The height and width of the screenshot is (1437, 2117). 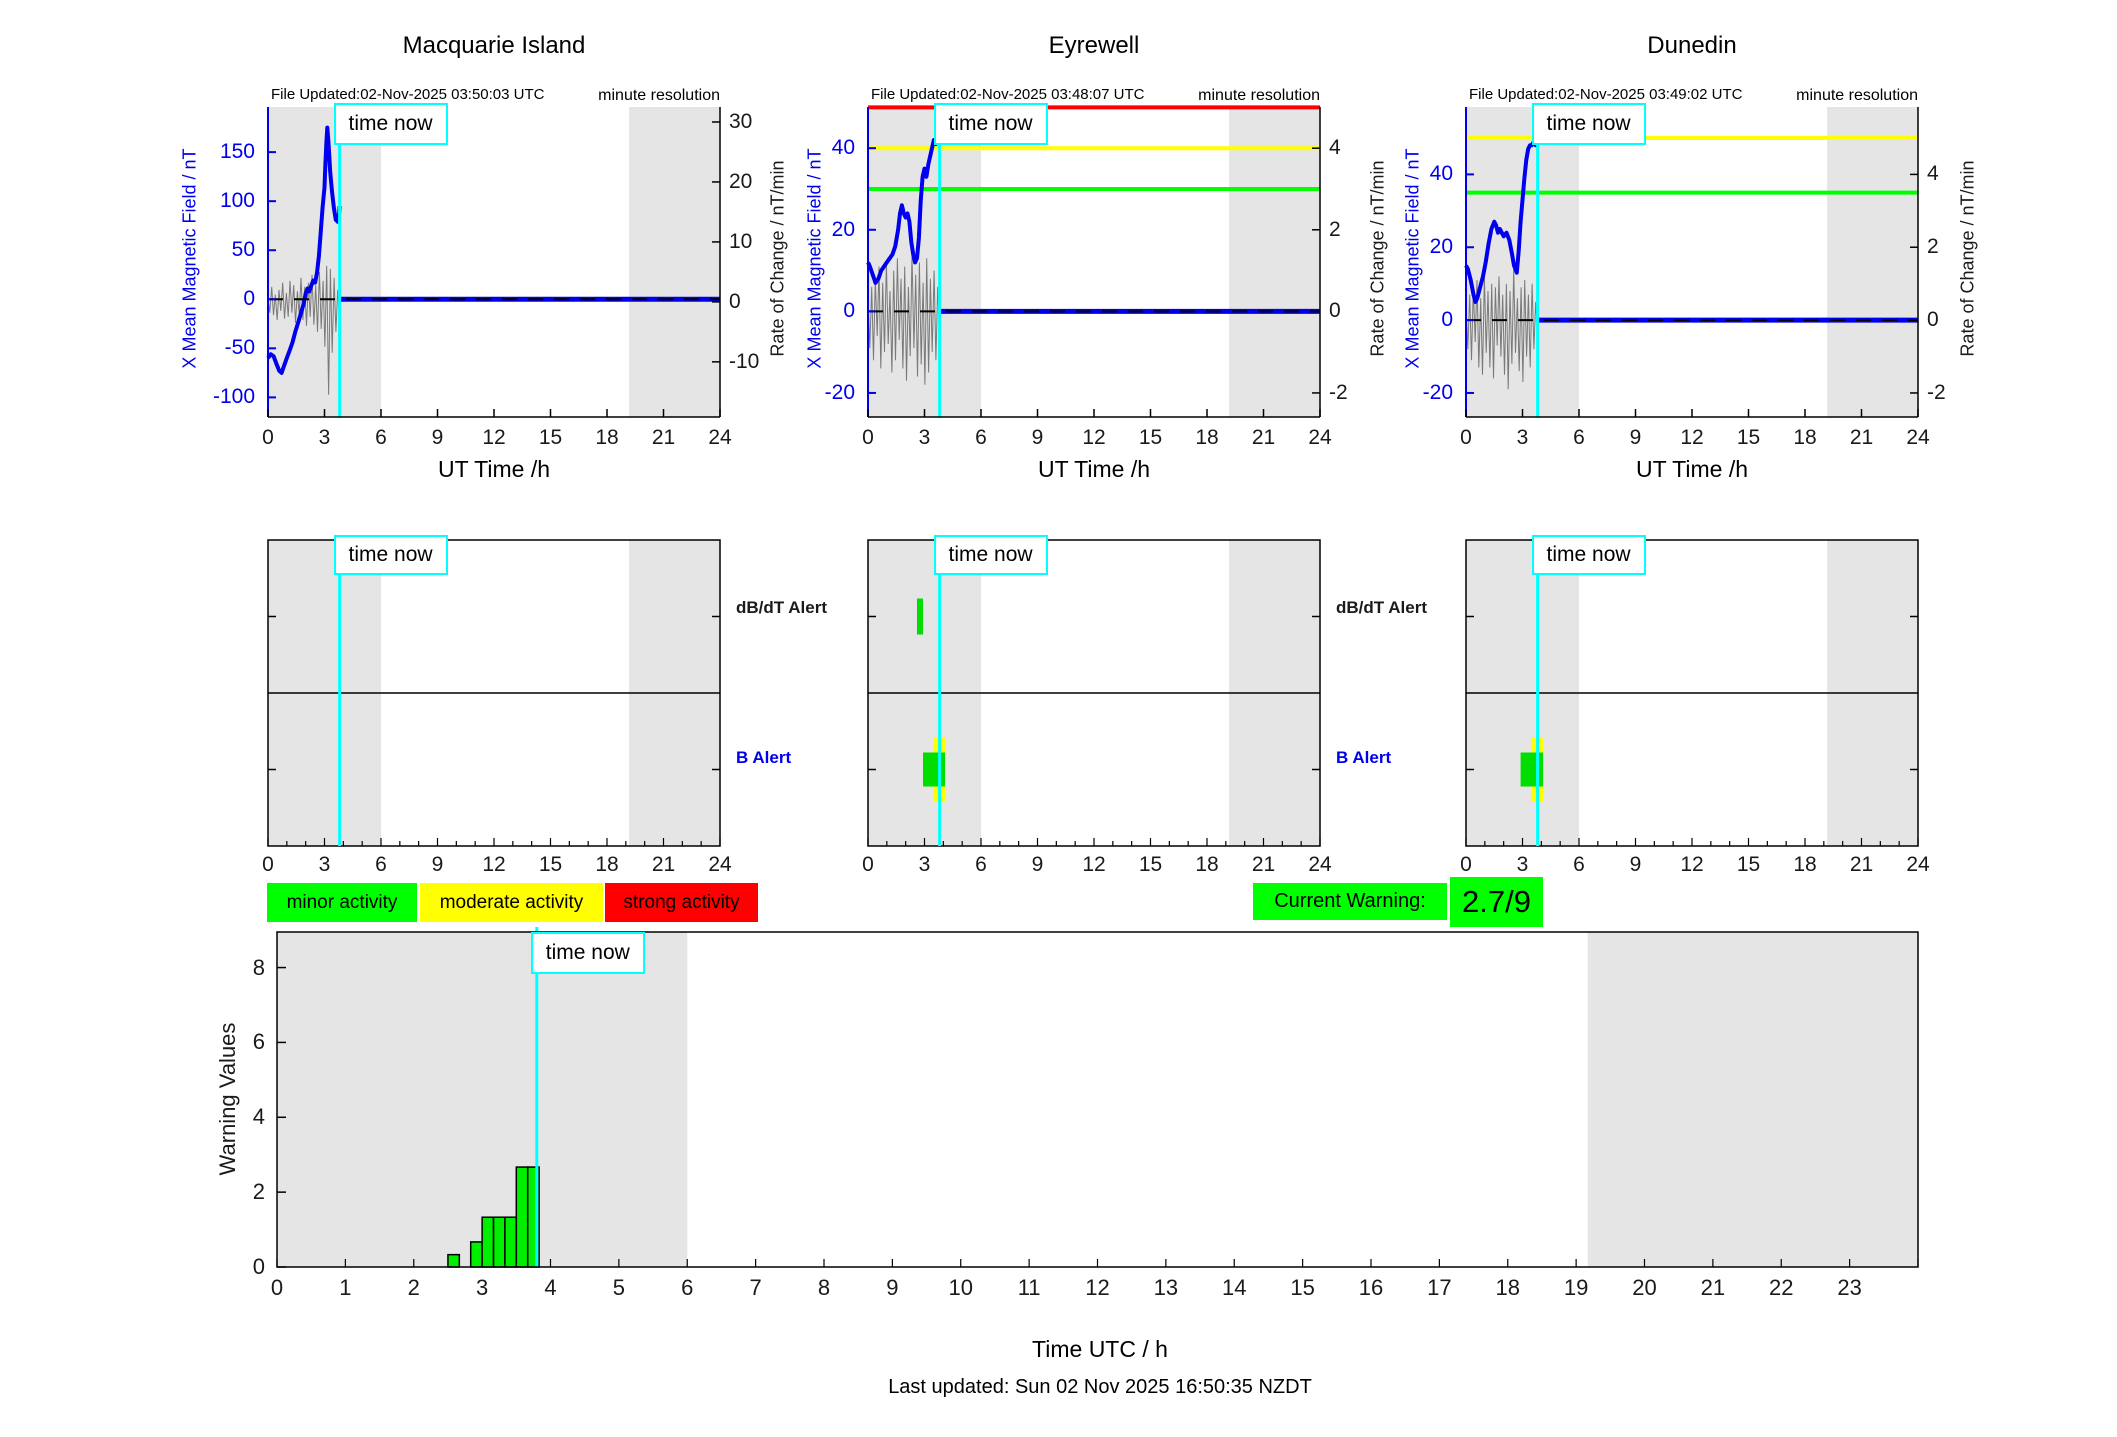 I want to click on station-title-macquarie: Macquarie Island, so click(x=494, y=45).